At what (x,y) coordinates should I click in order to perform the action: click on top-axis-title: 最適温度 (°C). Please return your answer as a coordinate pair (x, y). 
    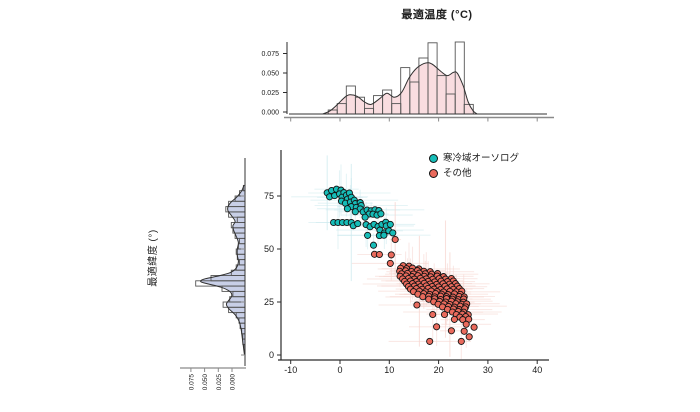
    Looking at the image, I should click on (437, 15).